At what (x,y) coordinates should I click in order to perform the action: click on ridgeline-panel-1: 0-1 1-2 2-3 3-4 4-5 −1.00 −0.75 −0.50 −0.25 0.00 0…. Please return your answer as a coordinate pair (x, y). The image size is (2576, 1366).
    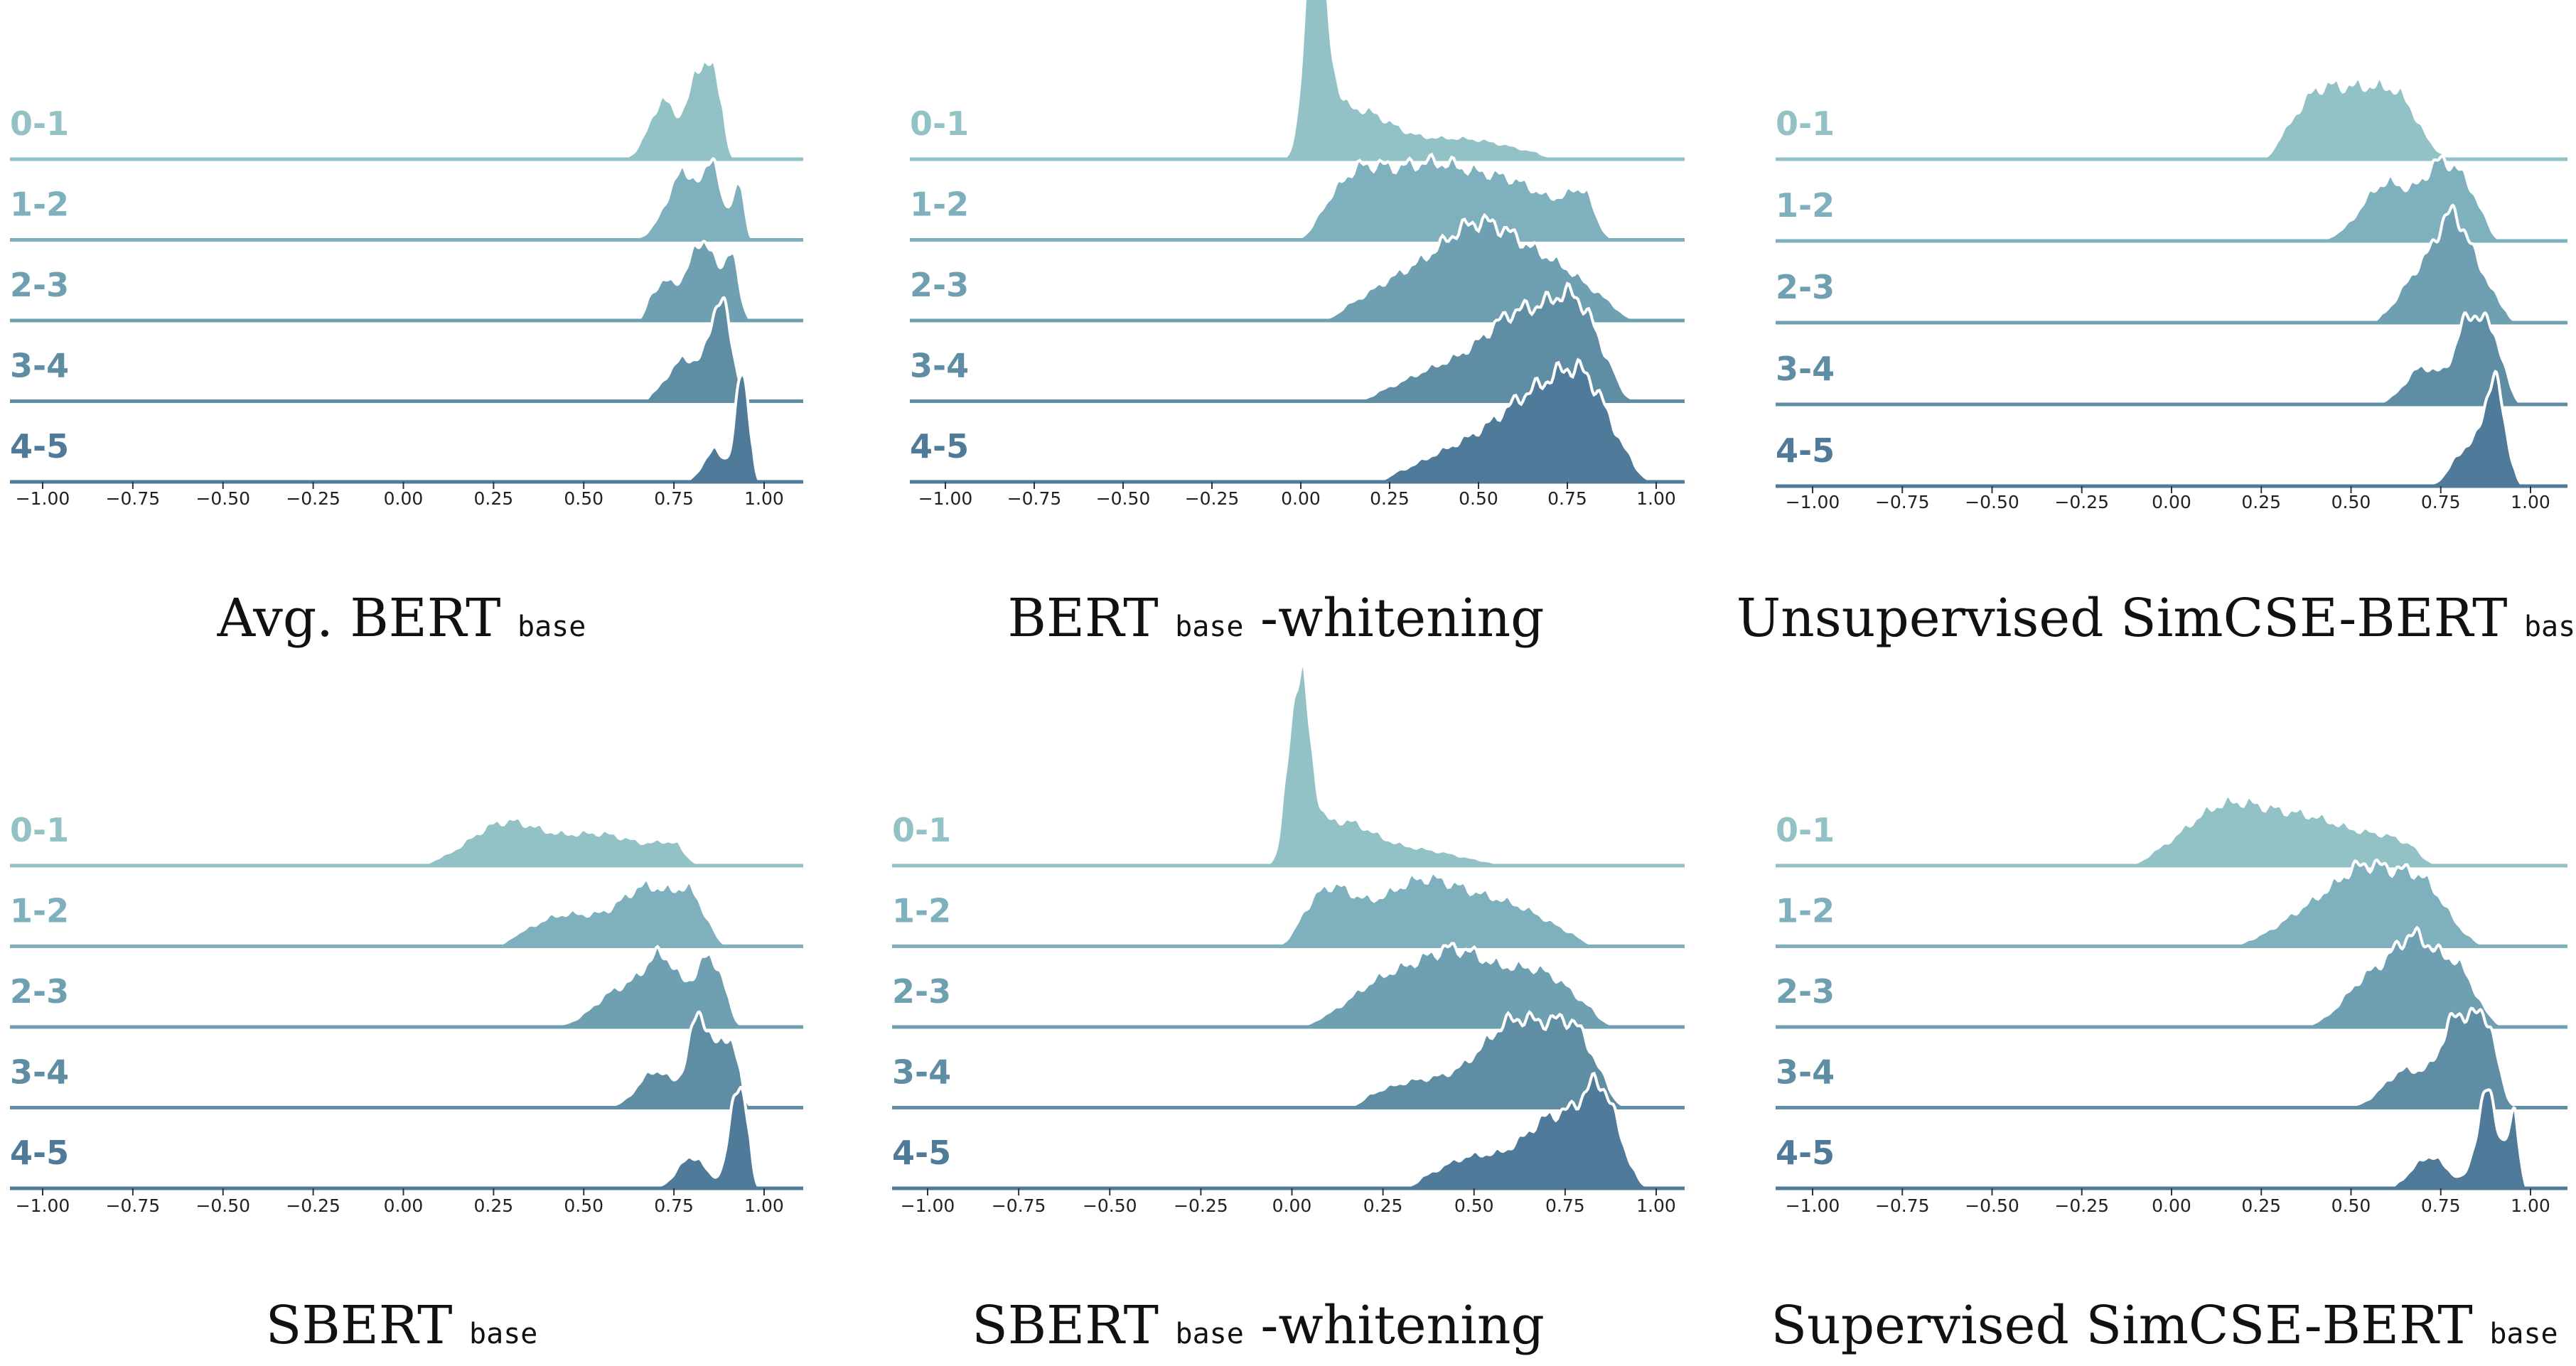
    Looking at the image, I should click on (406, 354).